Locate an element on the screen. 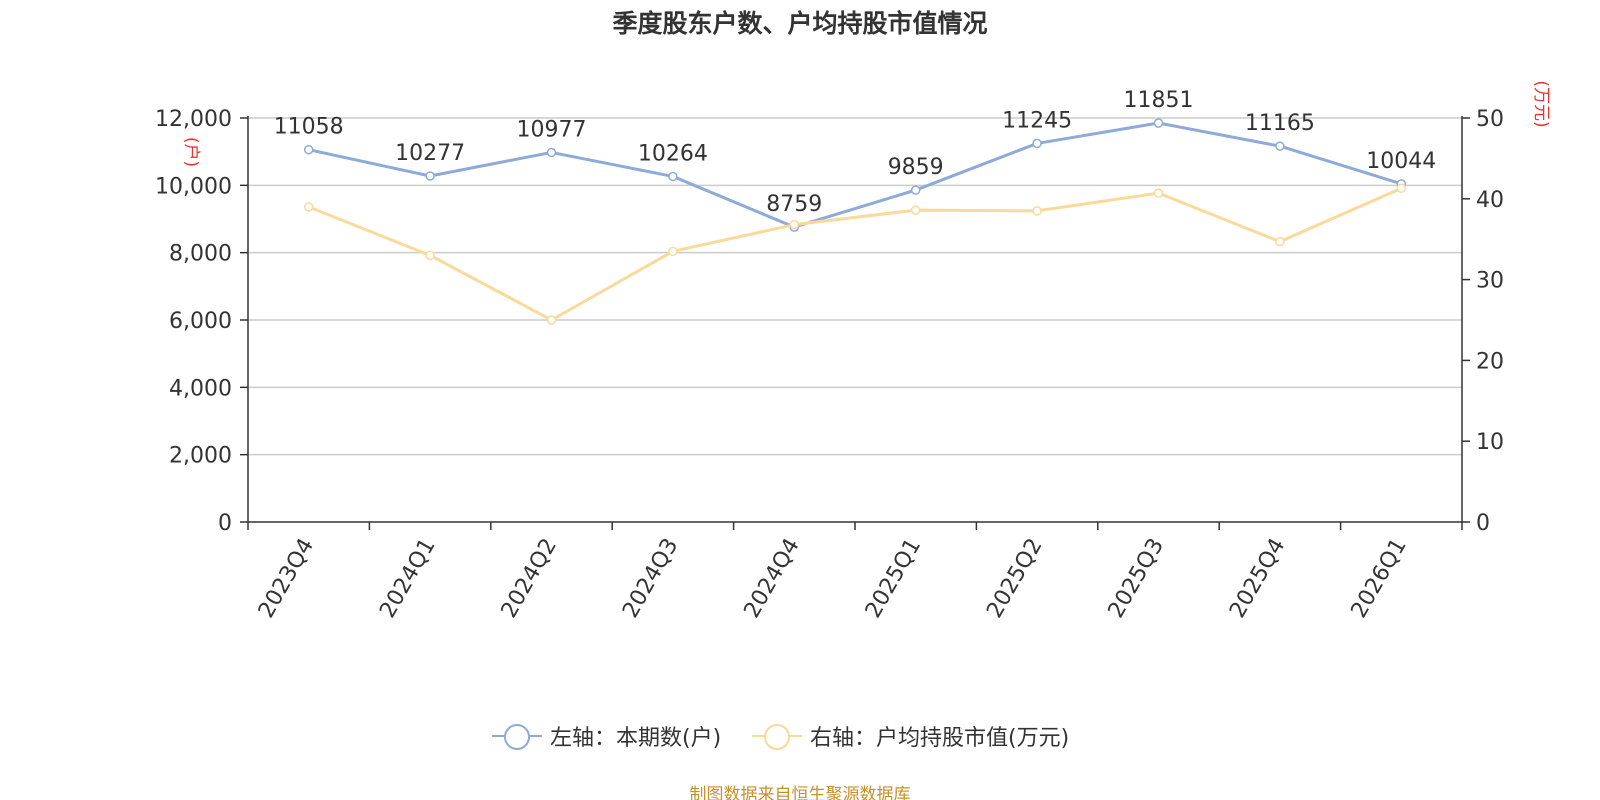 This screenshot has width=1600, height=800. left-axis-tick-label: 6,000 is located at coordinates (200, 321).